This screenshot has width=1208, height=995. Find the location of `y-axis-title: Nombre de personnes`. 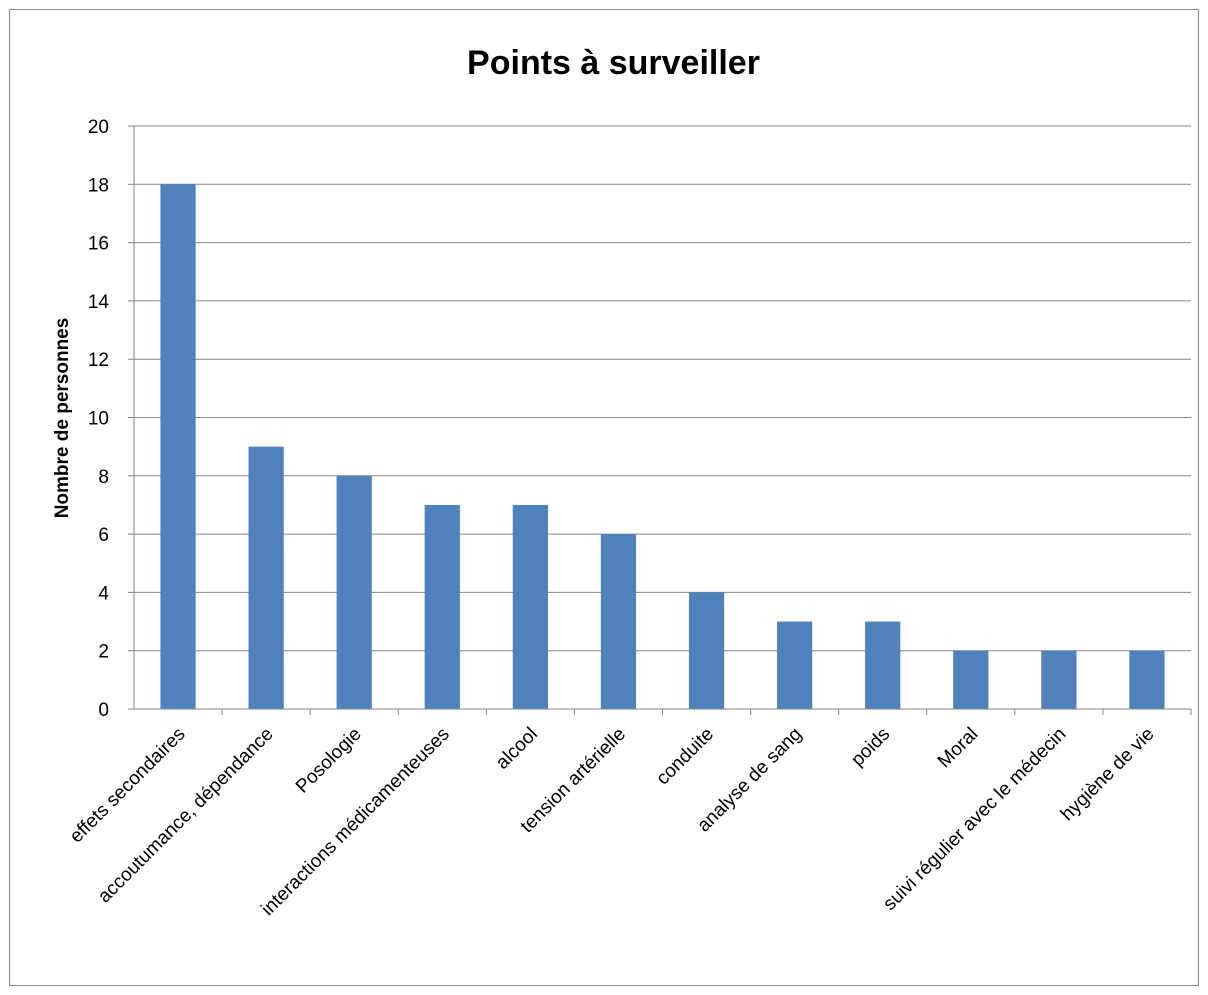

y-axis-title: Nombre de personnes is located at coordinates (62, 418).